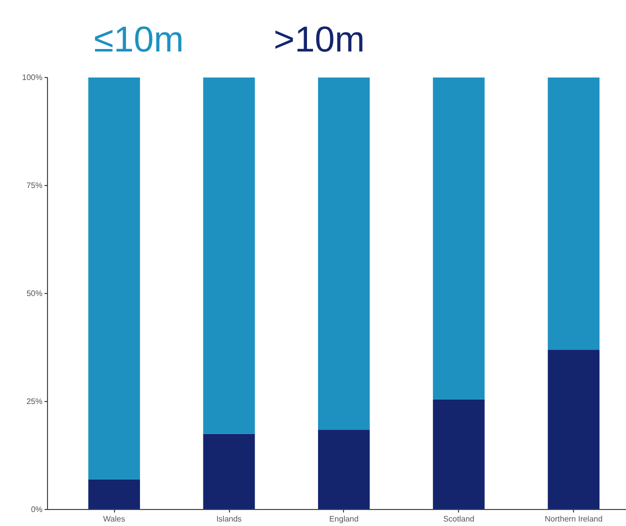  What do you see at coordinates (34, 293) in the screenshot?
I see `y-tick-label: 50%` at bounding box center [34, 293].